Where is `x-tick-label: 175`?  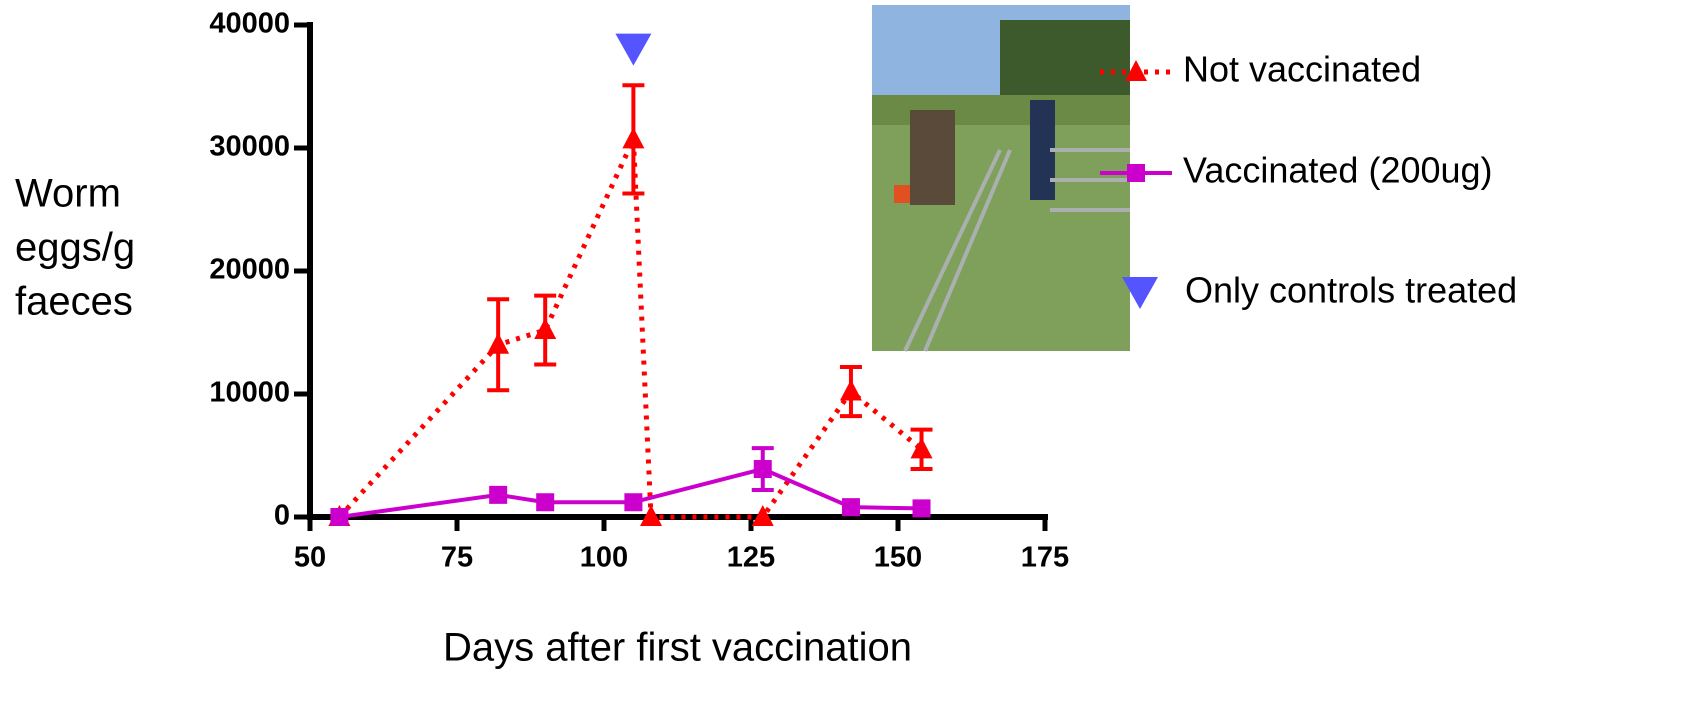 x-tick-label: 175 is located at coordinates (1045, 558).